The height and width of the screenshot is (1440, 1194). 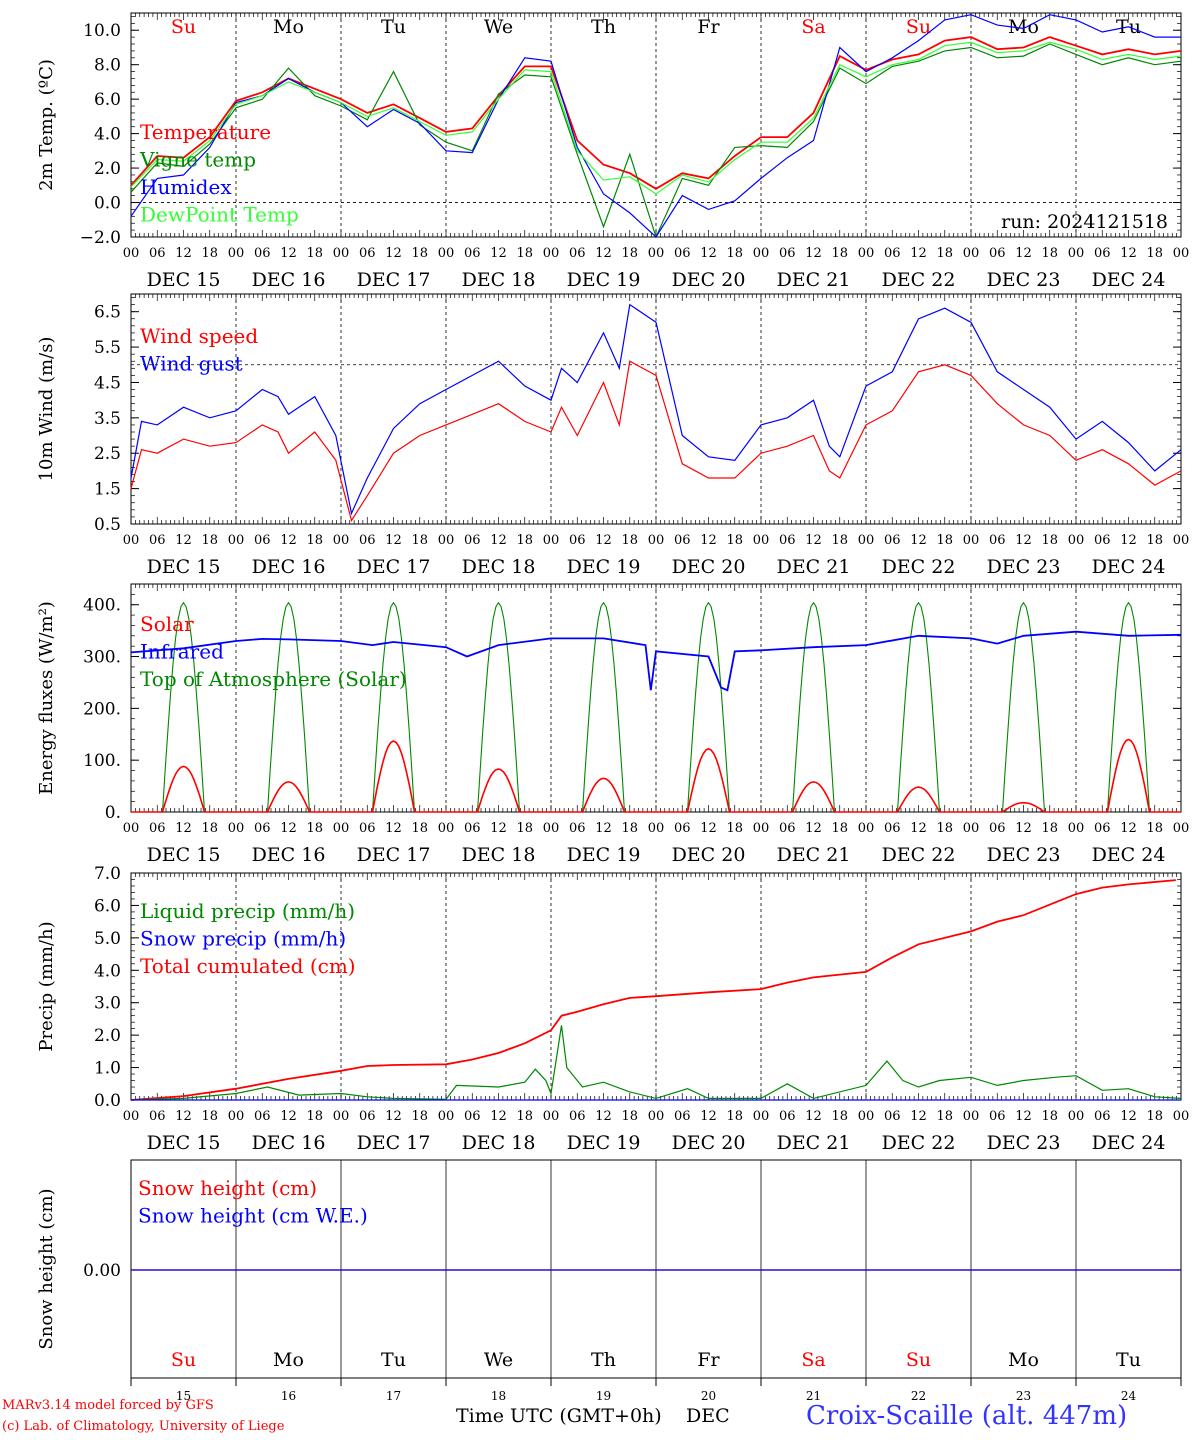 What do you see at coordinates (603, 1360) in the screenshot?
I see `weekday-label-bottom: Th` at bounding box center [603, 1360].